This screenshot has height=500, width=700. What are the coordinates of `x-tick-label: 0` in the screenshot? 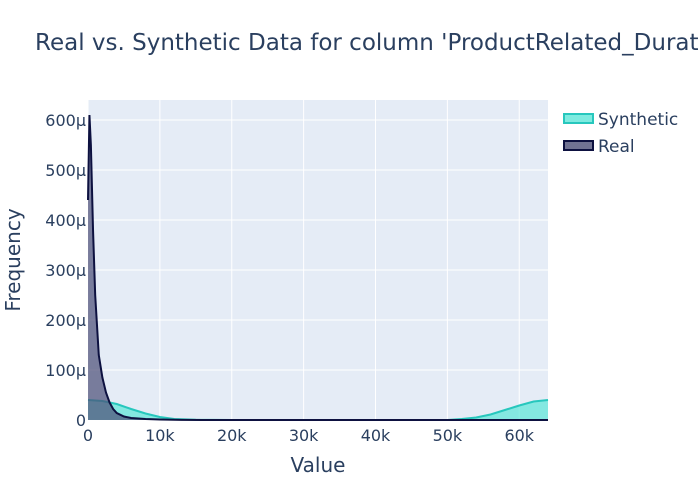 It's located at (88, 435).